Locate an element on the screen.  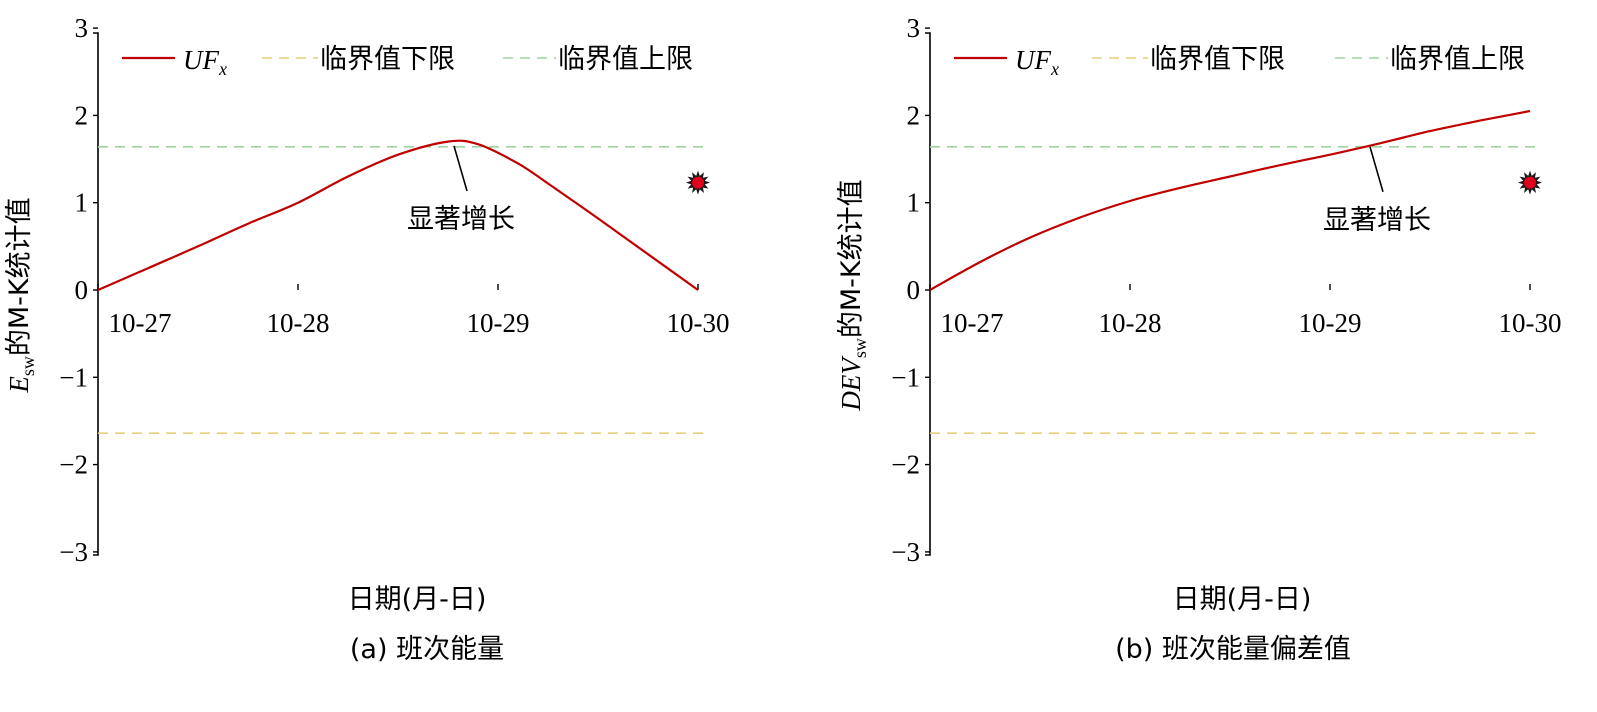
axis-frame-a is located at coordinates (96, 294).